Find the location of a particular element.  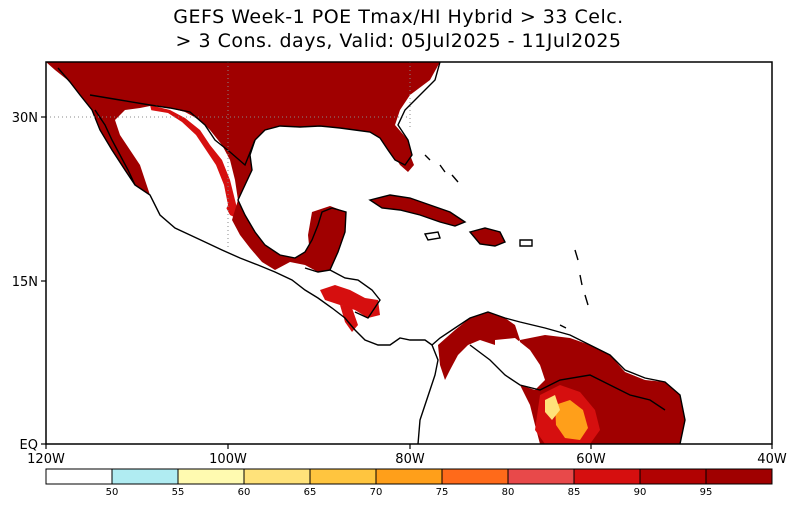

border-us-mexico is located at coordinates (172, 130).